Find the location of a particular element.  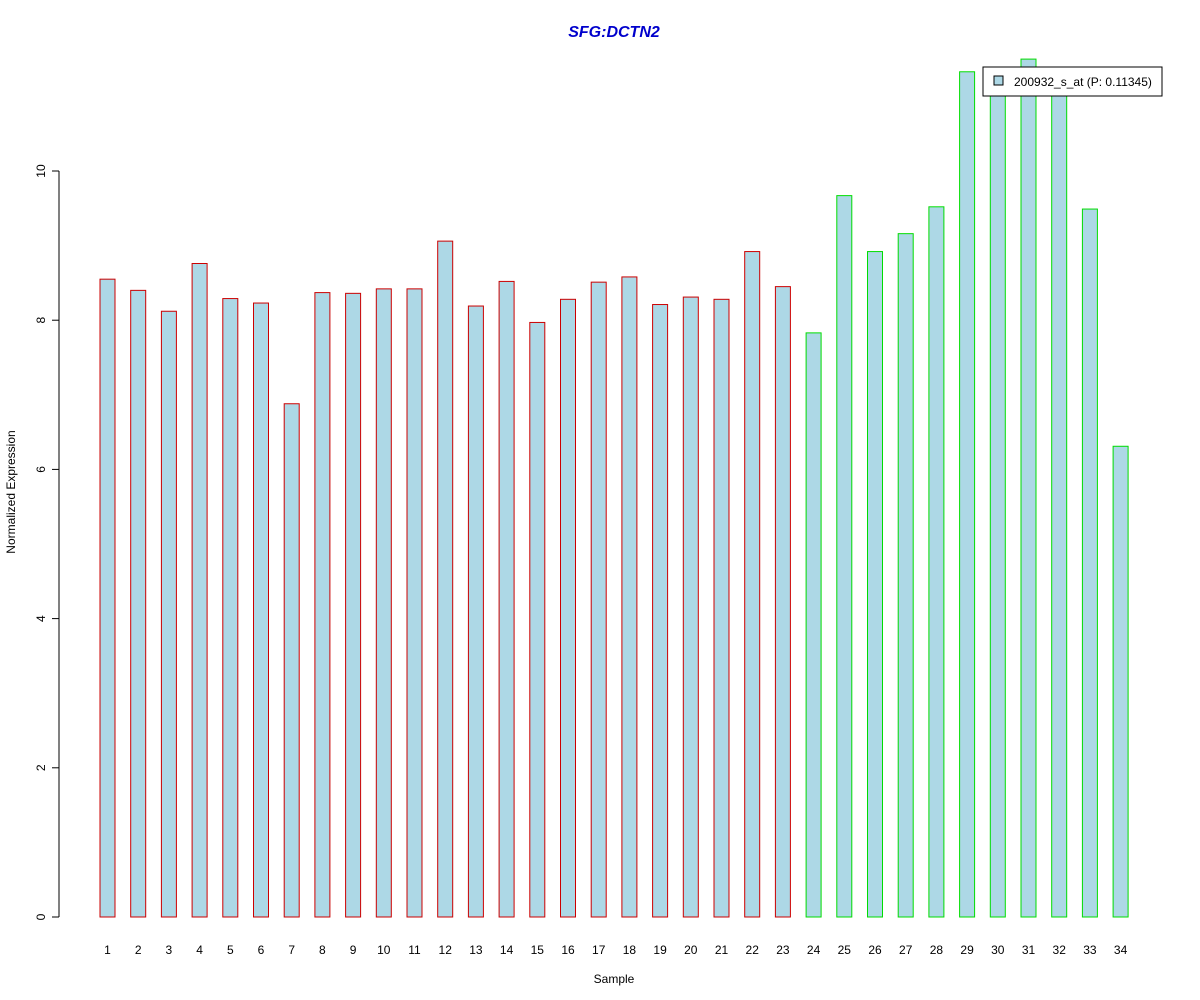

x-tick-label: 34 is located at coordinates (1121, 950).